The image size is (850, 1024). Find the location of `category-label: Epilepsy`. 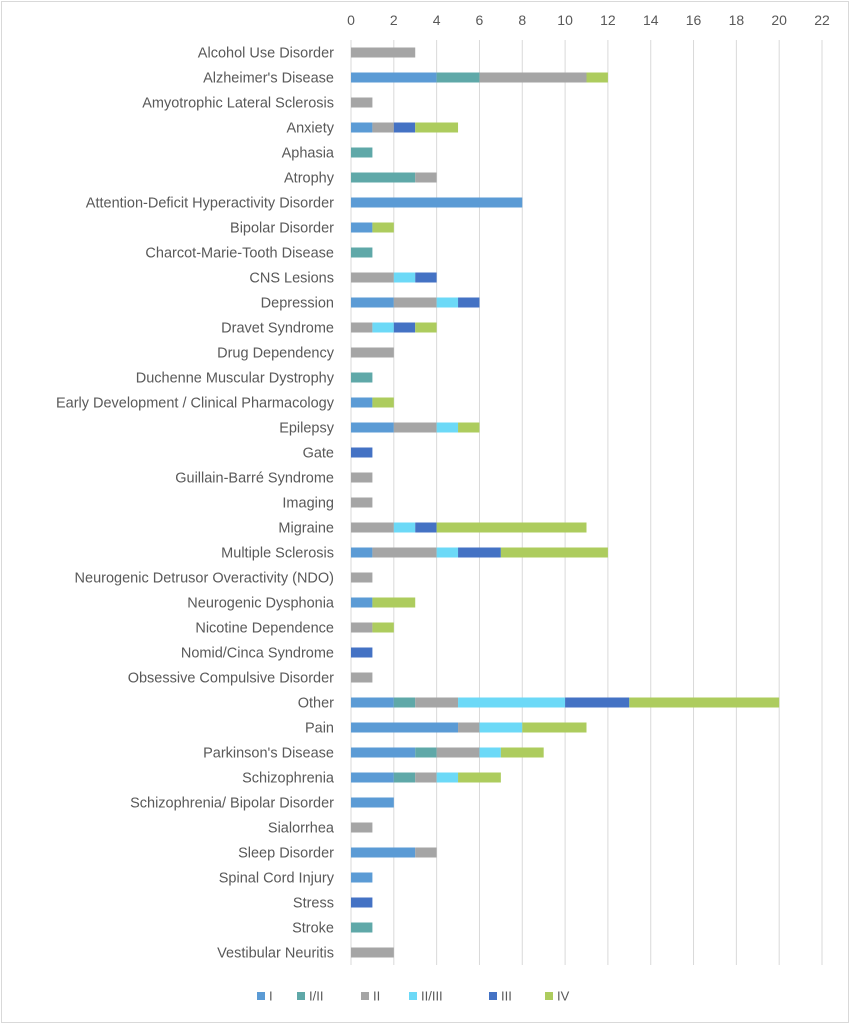

category-label: Epilepsy is located at coordinates (307, 429).